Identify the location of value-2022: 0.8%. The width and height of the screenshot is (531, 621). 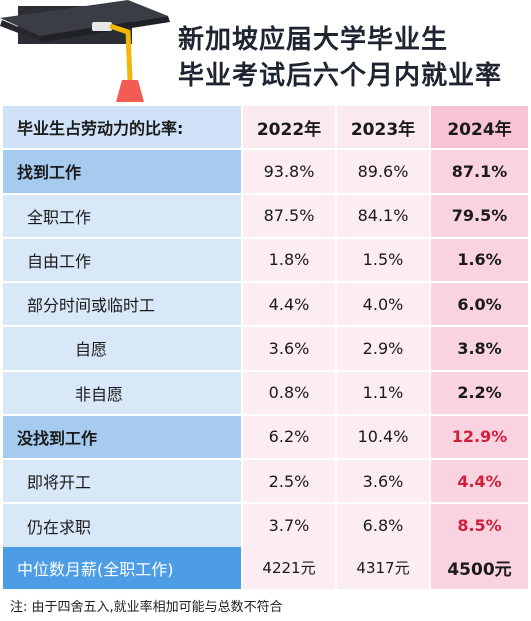
(290, 392).